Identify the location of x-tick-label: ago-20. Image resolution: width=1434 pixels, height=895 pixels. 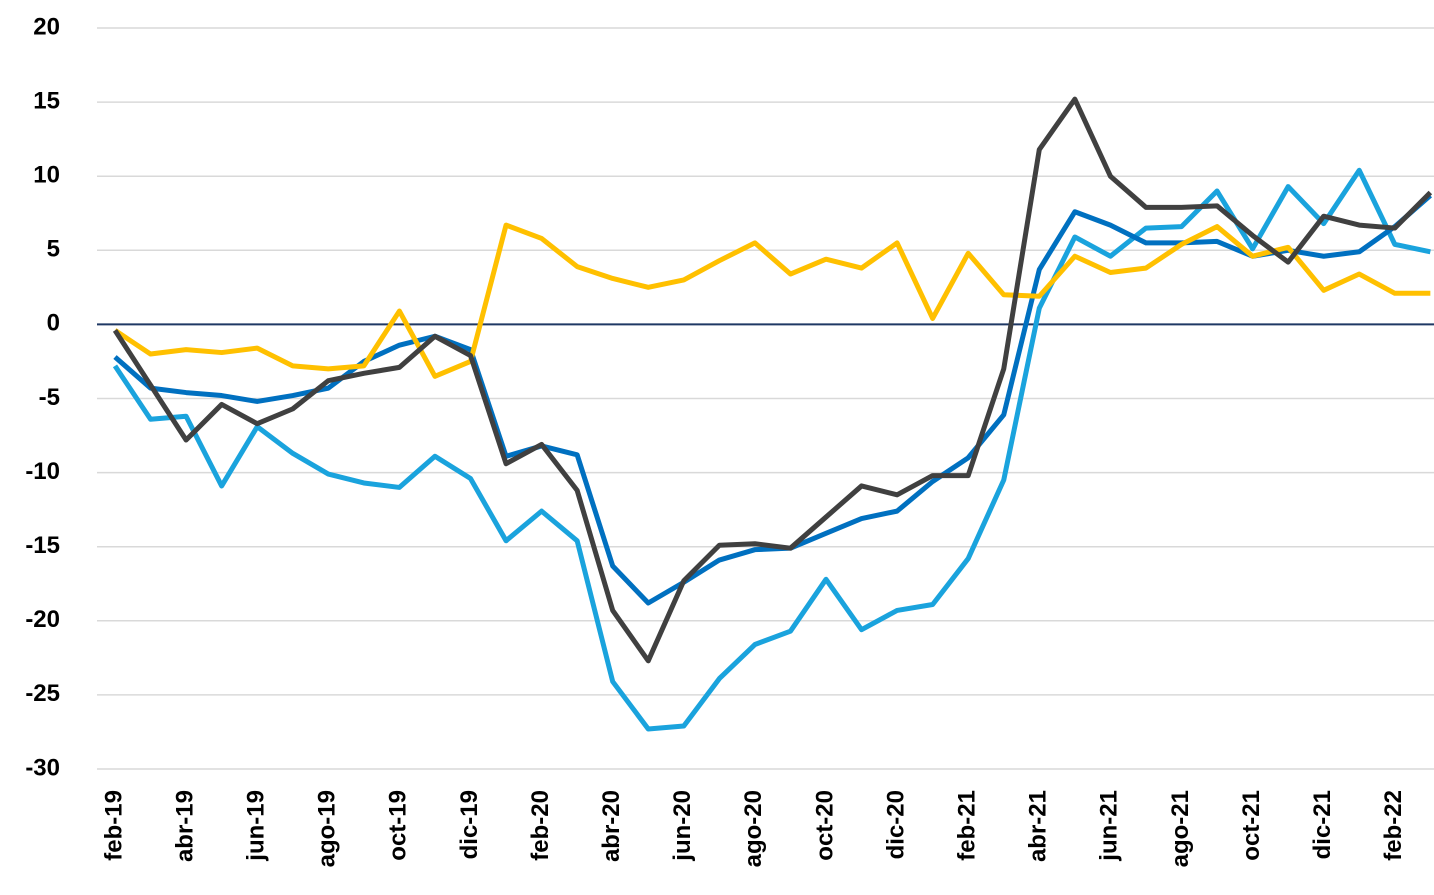
(753, 828).